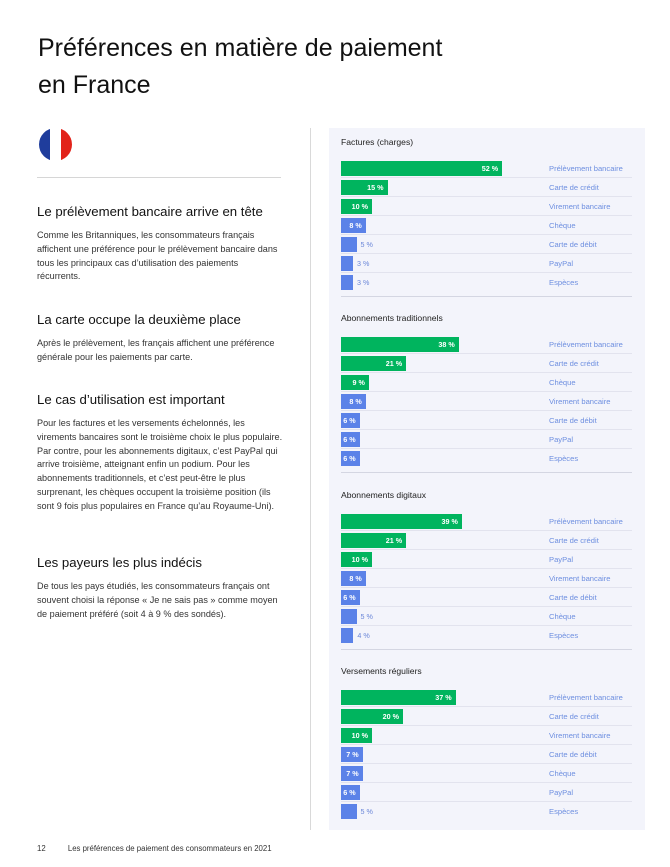  What do you see at coordinates (486, 244) in the screenshot?
I see `bar-row: 5 % Carte de débit` at bounding box center [486, 244].